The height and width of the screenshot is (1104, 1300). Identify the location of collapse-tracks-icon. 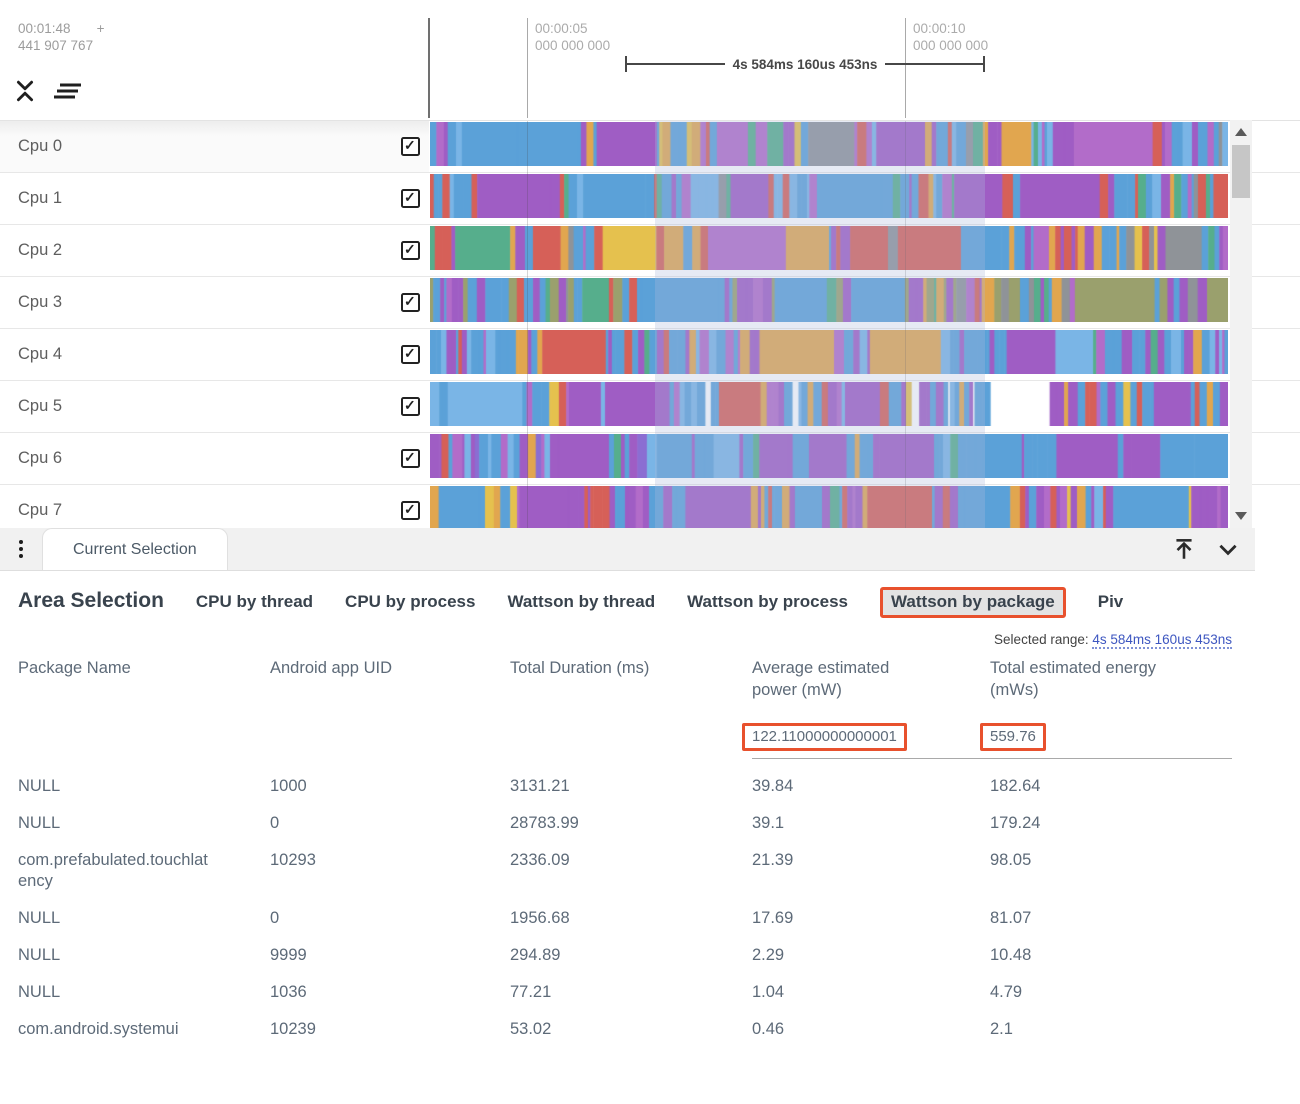
(25, 91).